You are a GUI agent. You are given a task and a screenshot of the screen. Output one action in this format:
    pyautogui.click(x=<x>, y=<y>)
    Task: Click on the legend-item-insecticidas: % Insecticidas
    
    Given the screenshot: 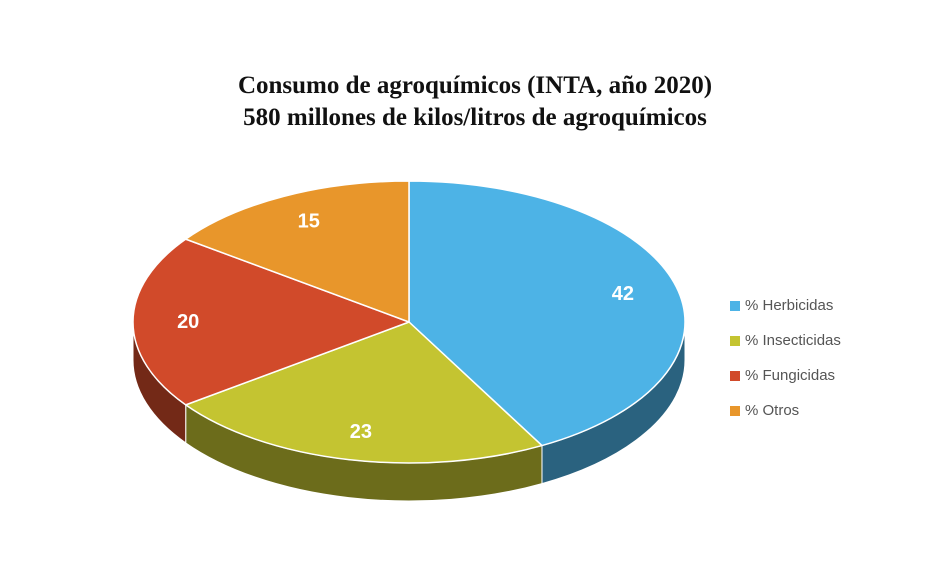 What is the action you would take?
    pyautogui.click(x=785, y=340)
    